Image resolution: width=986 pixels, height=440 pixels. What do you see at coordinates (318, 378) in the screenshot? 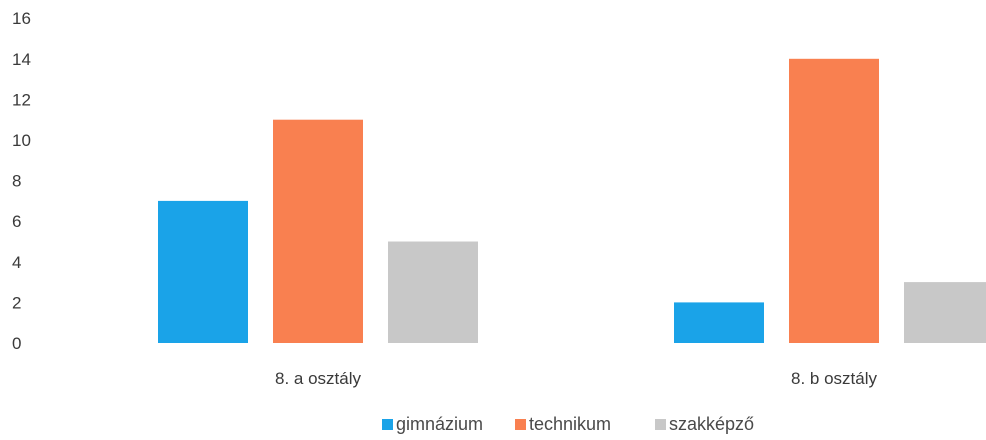
I see `x-category-label: 8. a osztály` at bounding box center [318, 378].